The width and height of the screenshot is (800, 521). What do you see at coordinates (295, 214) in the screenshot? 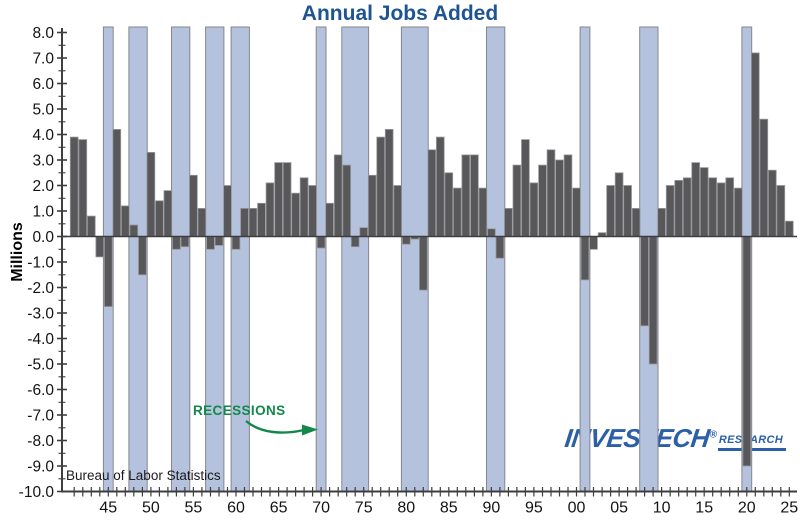
I see `bar-1967` at bounding box center [295, 214].